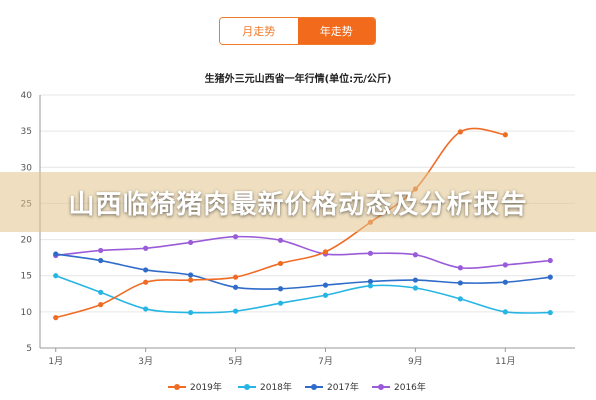  What do you see at coordinates (29, 349) in the screenshot?
I see `y-tick-label: 5` at bounding box center [29, 349].